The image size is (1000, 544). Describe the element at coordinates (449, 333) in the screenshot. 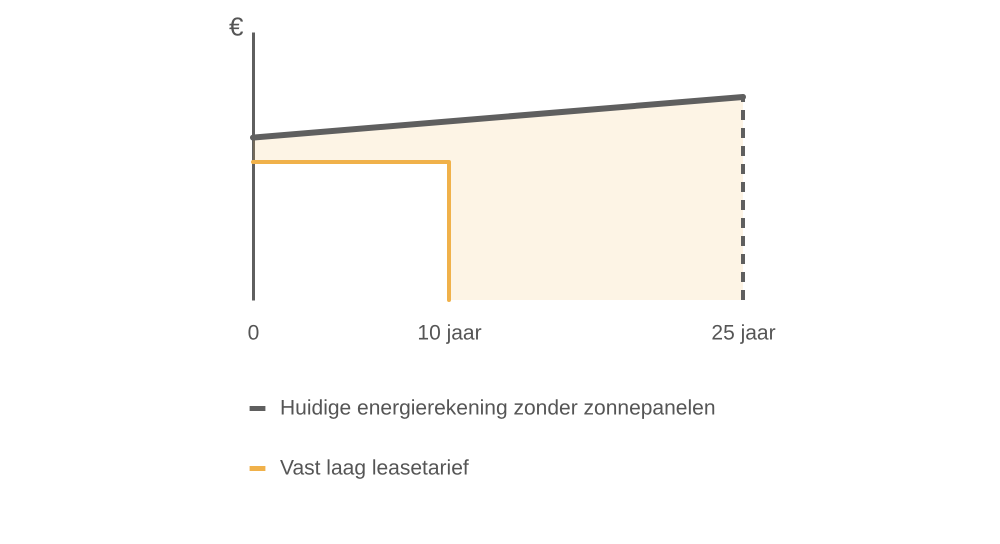

I see `x-tick-label: 10 jaar` at that location.